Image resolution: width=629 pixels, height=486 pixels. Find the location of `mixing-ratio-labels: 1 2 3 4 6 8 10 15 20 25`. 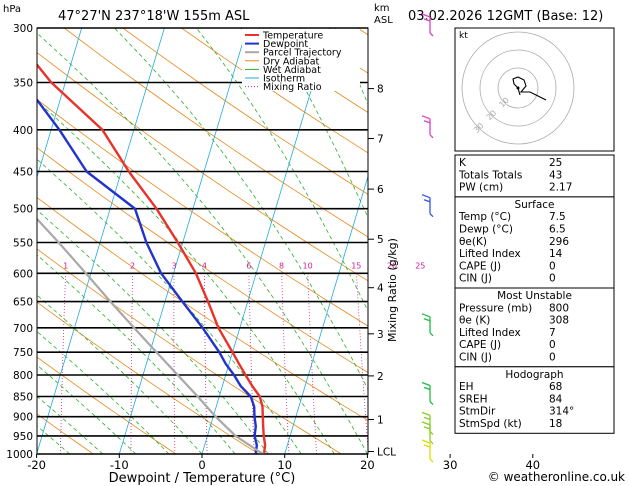

mixing-ratio-labels: 1 2 3 4 6 8 10 15 20 25 is located at coordinates (244, 265).